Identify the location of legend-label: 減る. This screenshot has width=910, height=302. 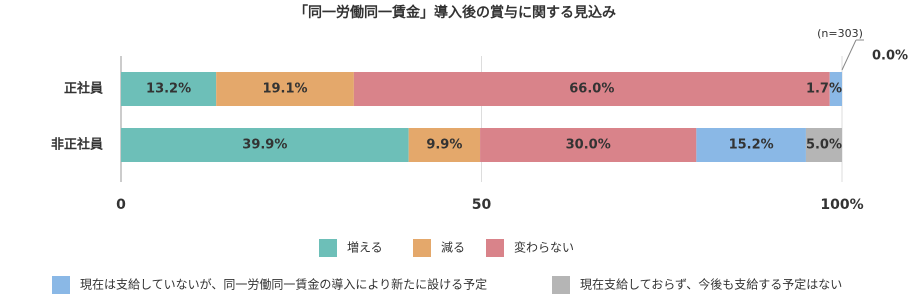
(453, 247).